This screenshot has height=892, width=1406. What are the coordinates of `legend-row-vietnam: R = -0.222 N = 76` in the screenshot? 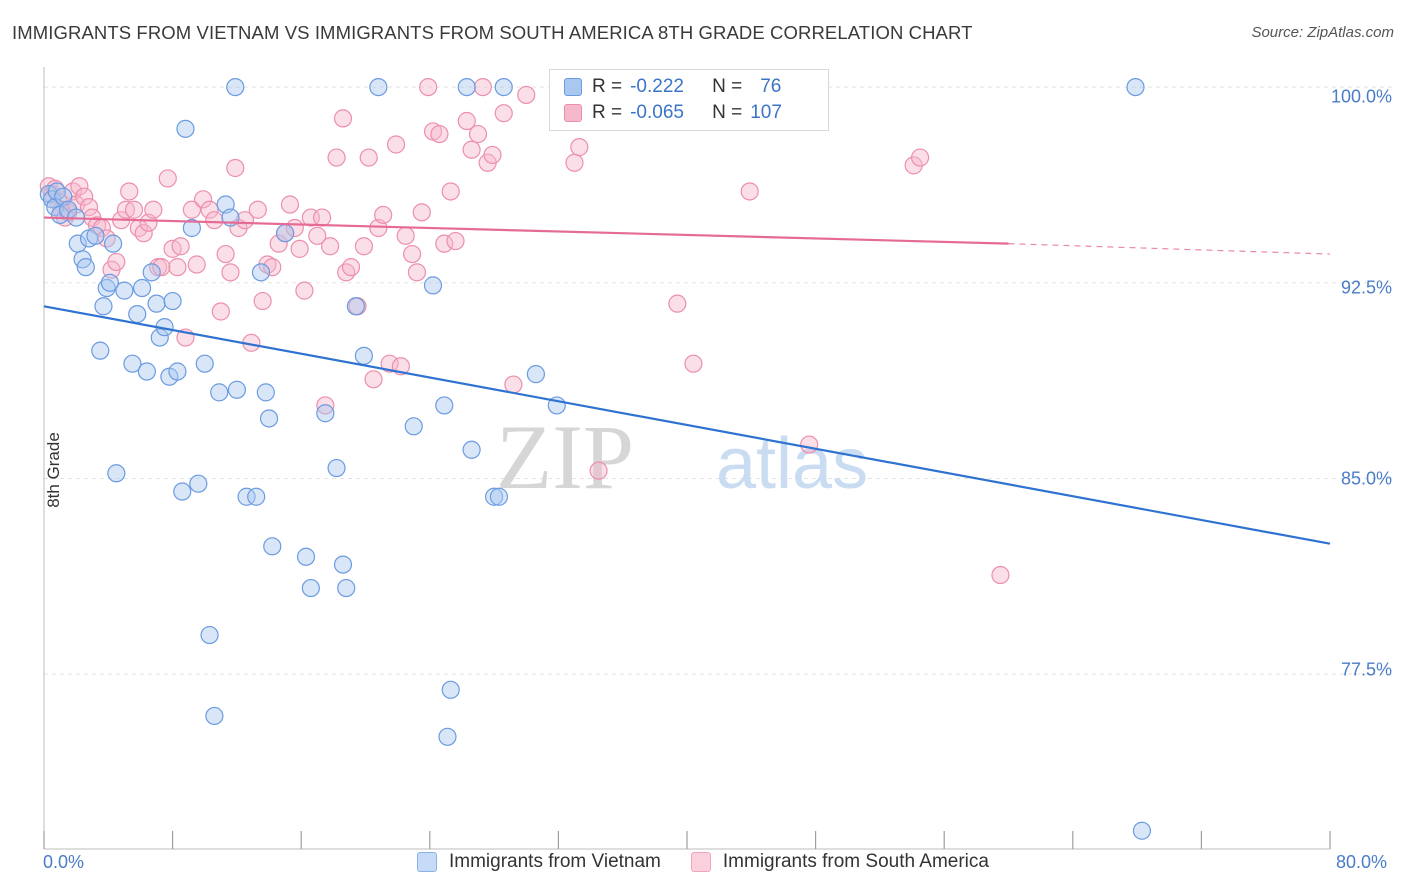 It's located at (672, 87).